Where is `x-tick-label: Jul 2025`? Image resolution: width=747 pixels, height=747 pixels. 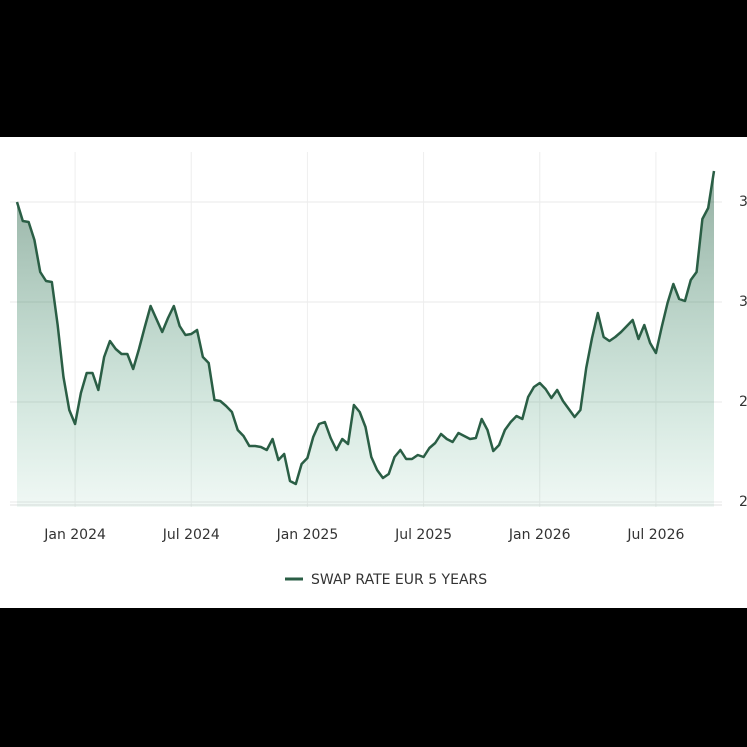
x-tick-label: Jul 2025 is located at coordinates (423, 535).